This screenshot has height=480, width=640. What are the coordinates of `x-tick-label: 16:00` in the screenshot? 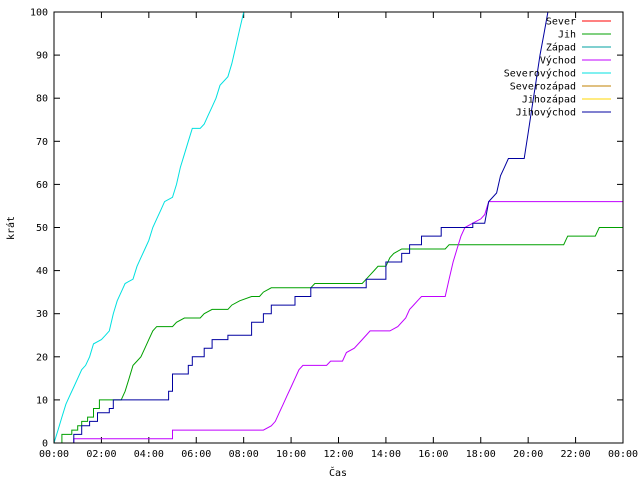 It's located at (433, 454).